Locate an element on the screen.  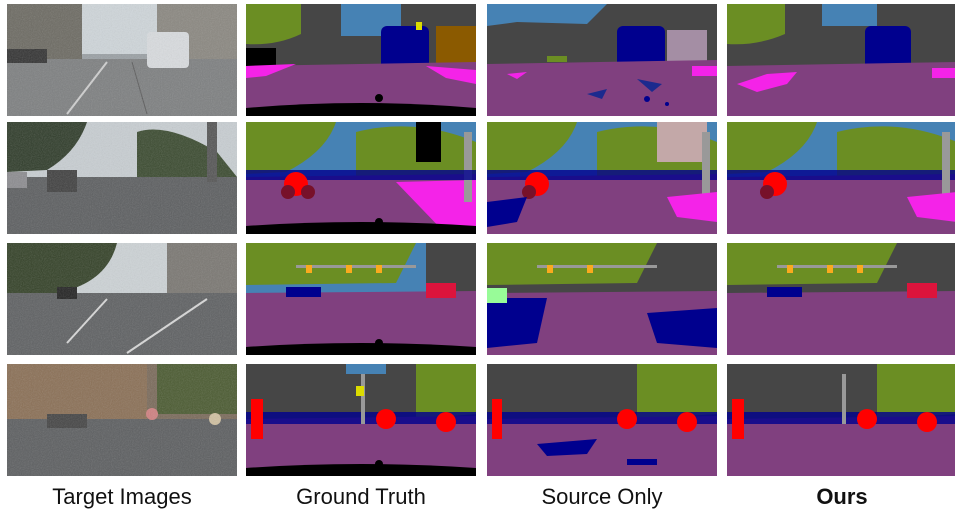
row4-ground-truth is located at coordinates (361, 420).